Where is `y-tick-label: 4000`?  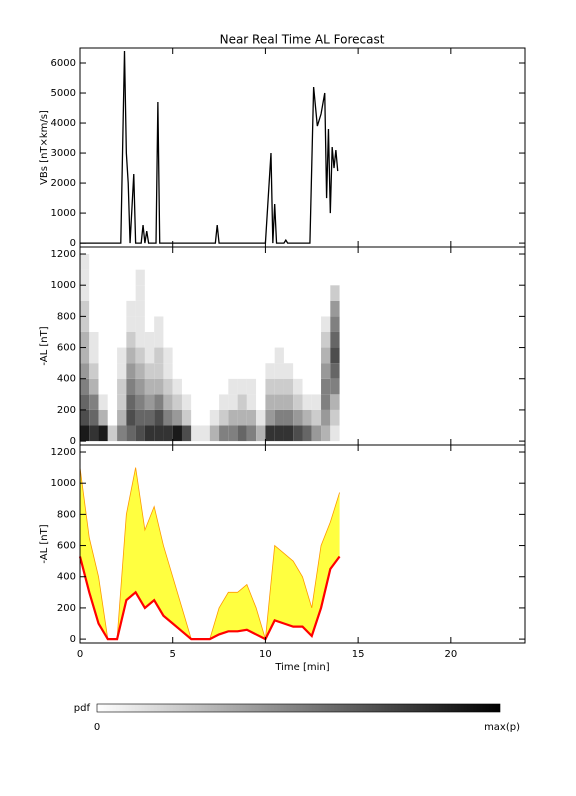 y-tick-label: 4000 is located at coordinates (63, 123).